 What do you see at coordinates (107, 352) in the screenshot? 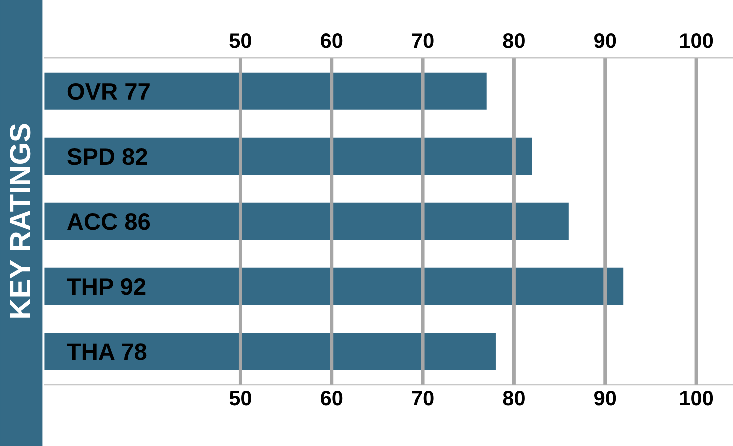
I see `y-tick-label: THA 78` at bounding box center [107, 352].